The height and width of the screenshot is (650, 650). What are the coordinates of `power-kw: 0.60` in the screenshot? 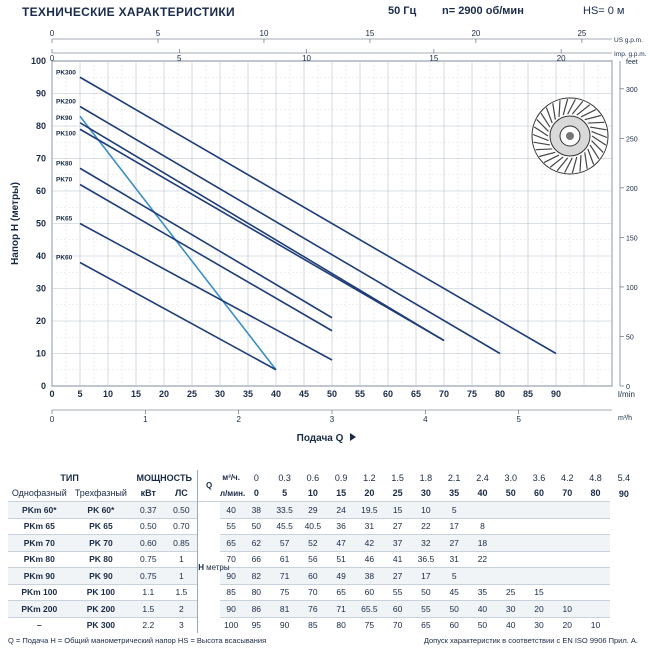 It's located at (148, 542).